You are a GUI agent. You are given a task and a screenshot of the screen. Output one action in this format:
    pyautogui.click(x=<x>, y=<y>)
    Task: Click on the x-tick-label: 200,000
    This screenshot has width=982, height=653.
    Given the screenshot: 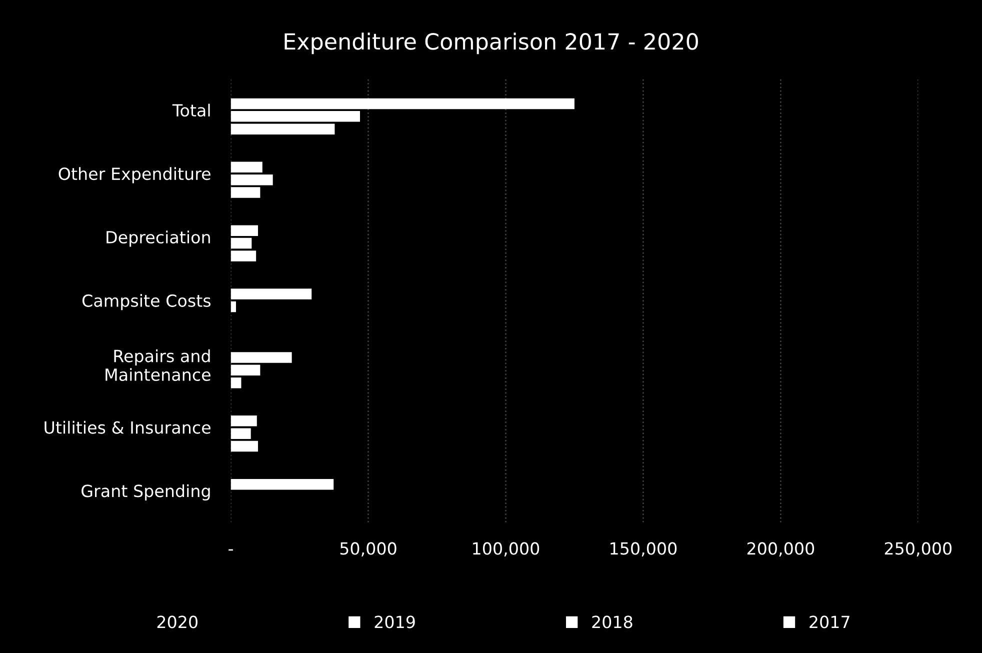 What is the action you would take?
    pyautogui.click(x=780, y=549)
    